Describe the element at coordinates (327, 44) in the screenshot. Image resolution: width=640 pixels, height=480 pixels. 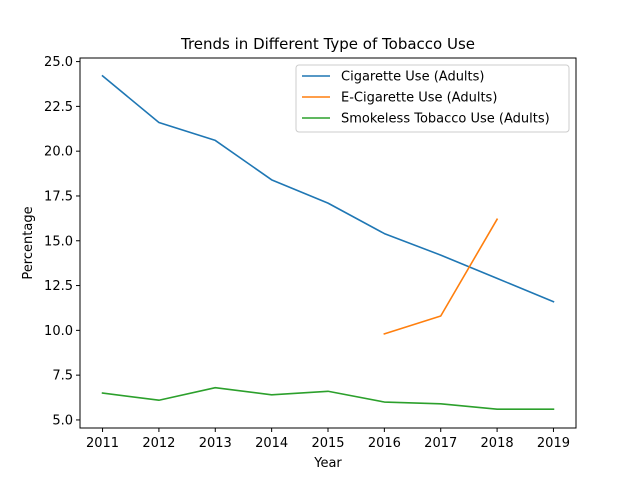
I see `chart-title: Trends in Different Type of Tobacco Use` at that location.